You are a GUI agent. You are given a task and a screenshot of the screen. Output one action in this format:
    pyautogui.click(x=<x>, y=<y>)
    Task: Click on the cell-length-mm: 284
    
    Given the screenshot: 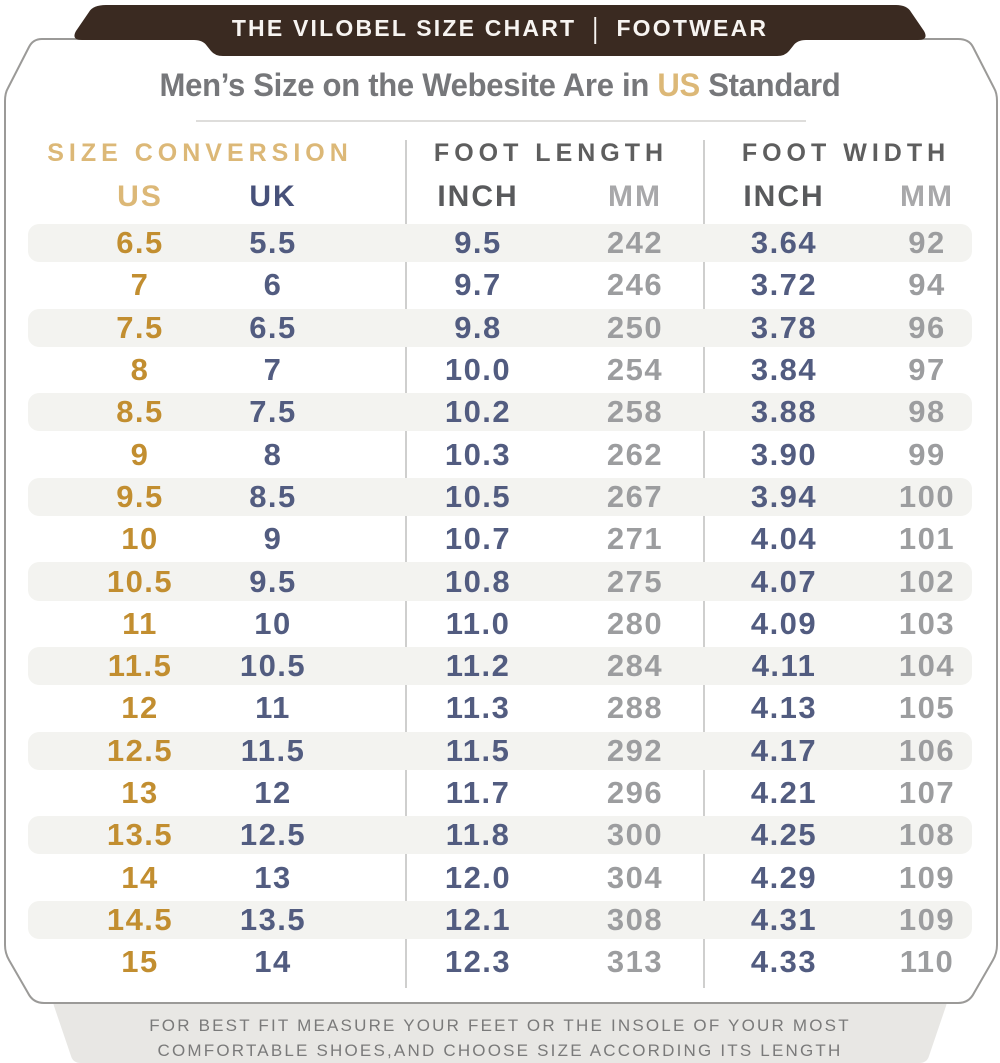 What is the action you would take?
    pyautogui.click(x=635, y=666)
    